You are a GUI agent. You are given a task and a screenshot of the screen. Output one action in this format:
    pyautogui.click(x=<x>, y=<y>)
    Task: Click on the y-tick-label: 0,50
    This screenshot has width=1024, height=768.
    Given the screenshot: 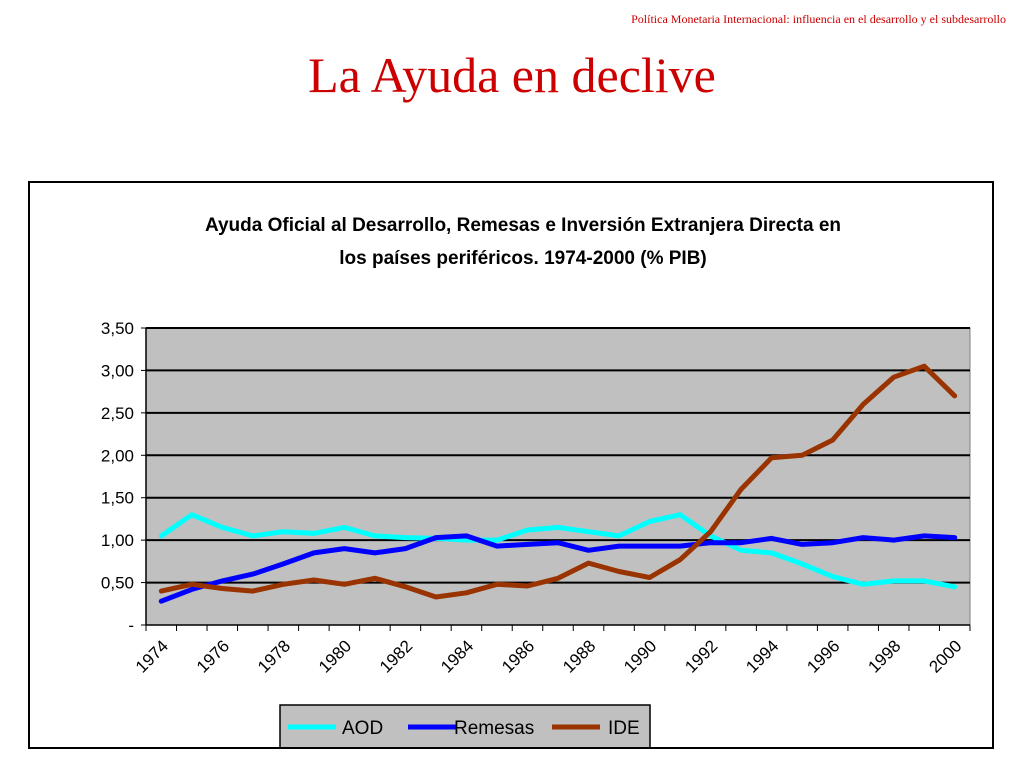 What is the action you would take?
    pyautogui.click(x=117, y=583)
    